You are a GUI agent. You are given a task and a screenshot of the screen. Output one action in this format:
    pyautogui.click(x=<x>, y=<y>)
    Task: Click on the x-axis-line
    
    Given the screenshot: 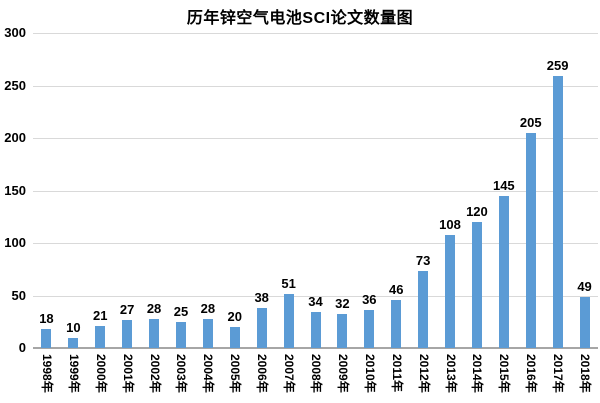 What is the action you would take?
    pyautogui.click(x=315, y=348)
    